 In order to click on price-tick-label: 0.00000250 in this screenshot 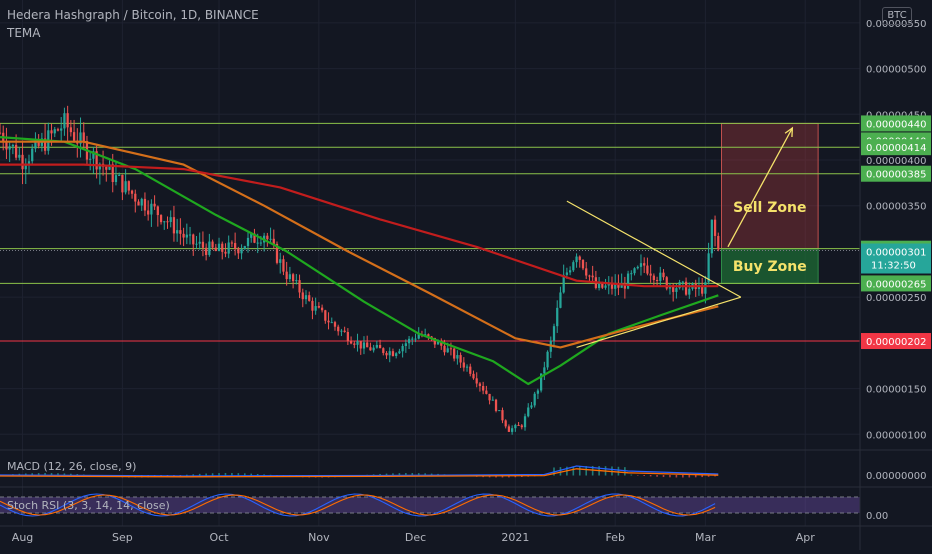, I will do `click(896, 298)`.